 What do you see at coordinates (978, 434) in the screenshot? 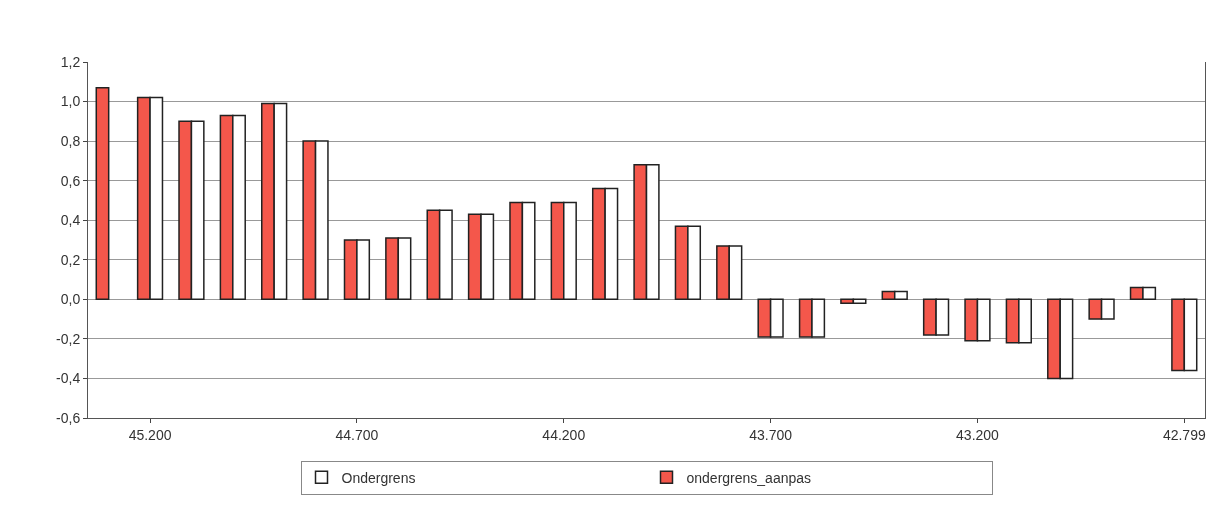
I see `x-tick-label: 43.200` at bounding box center [978, 434].